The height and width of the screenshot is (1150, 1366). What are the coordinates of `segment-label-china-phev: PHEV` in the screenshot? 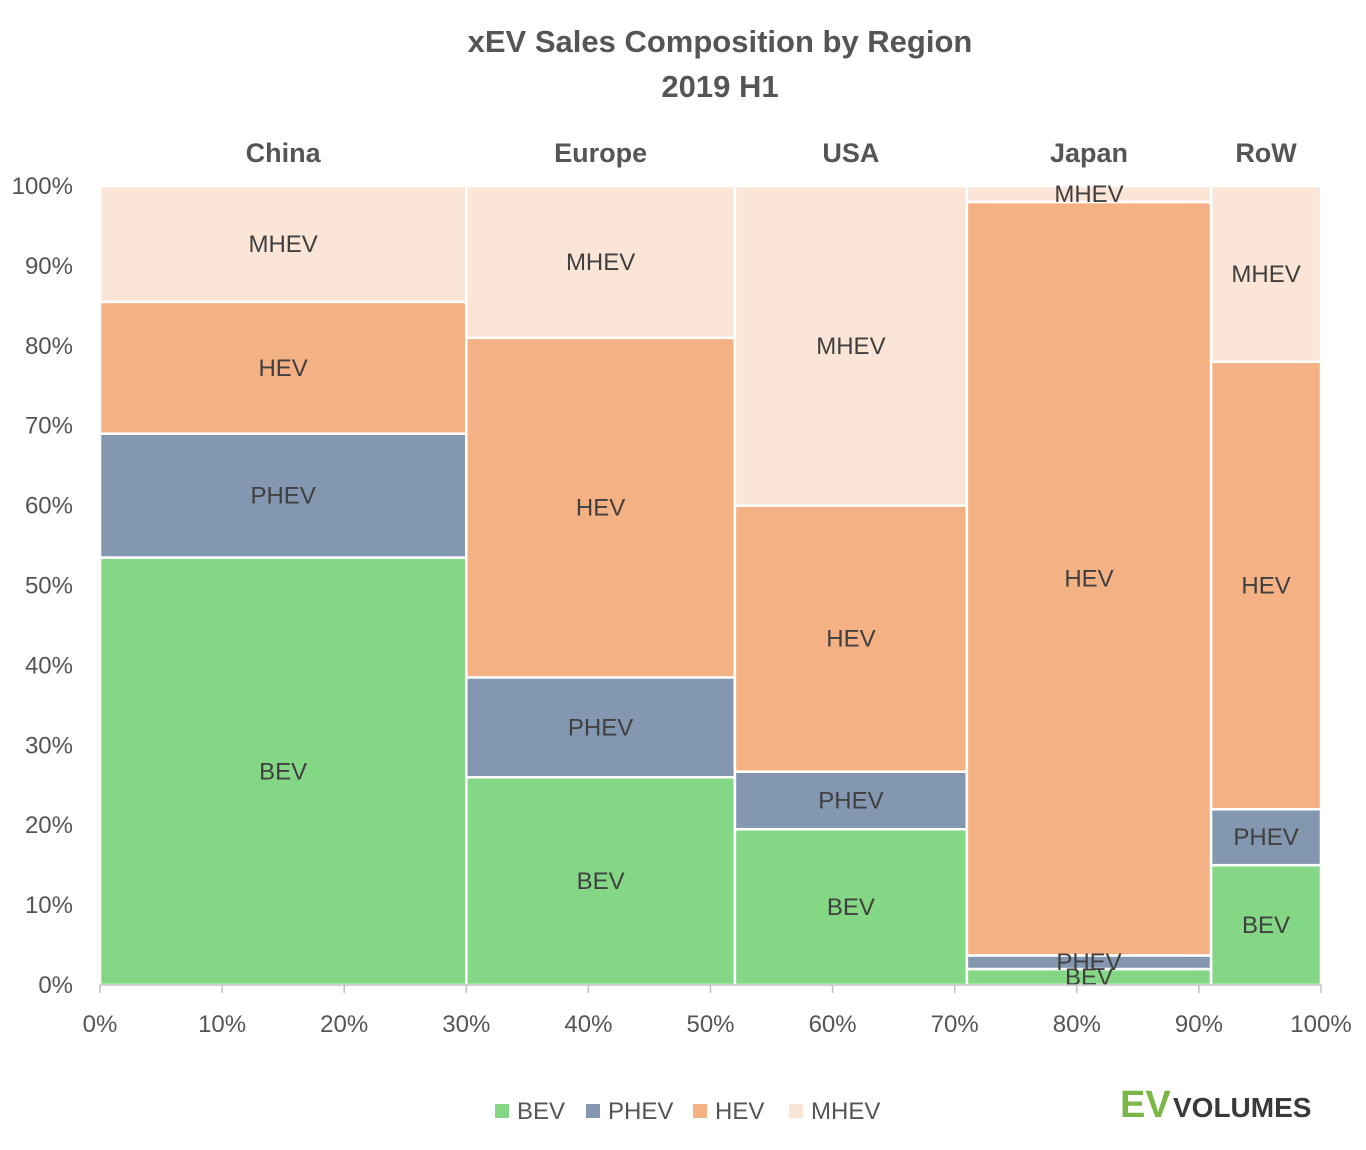 It's located at (282, 496).